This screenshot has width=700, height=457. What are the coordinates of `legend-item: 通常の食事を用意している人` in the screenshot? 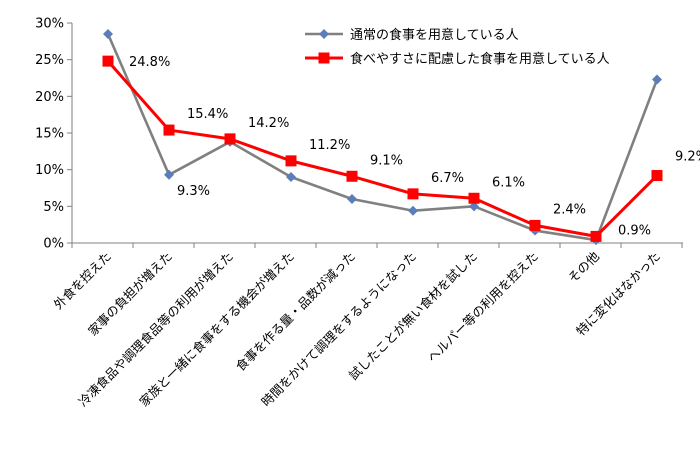 It's located at (412, 35).